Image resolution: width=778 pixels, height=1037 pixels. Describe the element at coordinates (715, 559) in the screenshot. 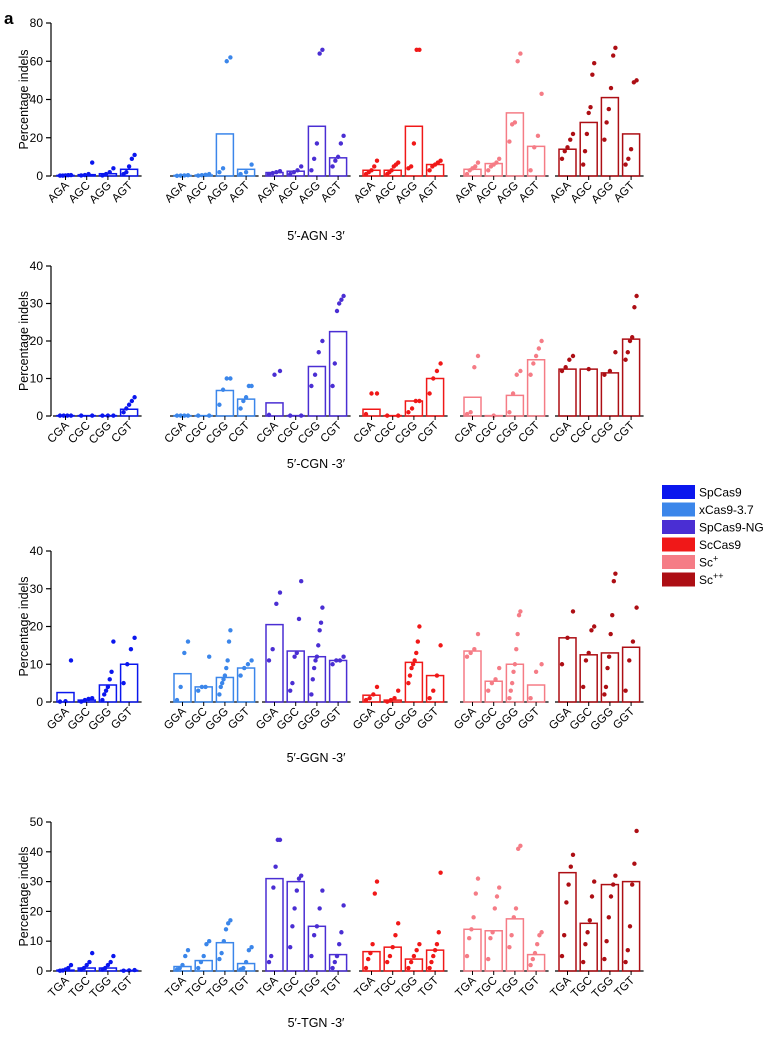

I see `legend-label-superscript: +` at that location.